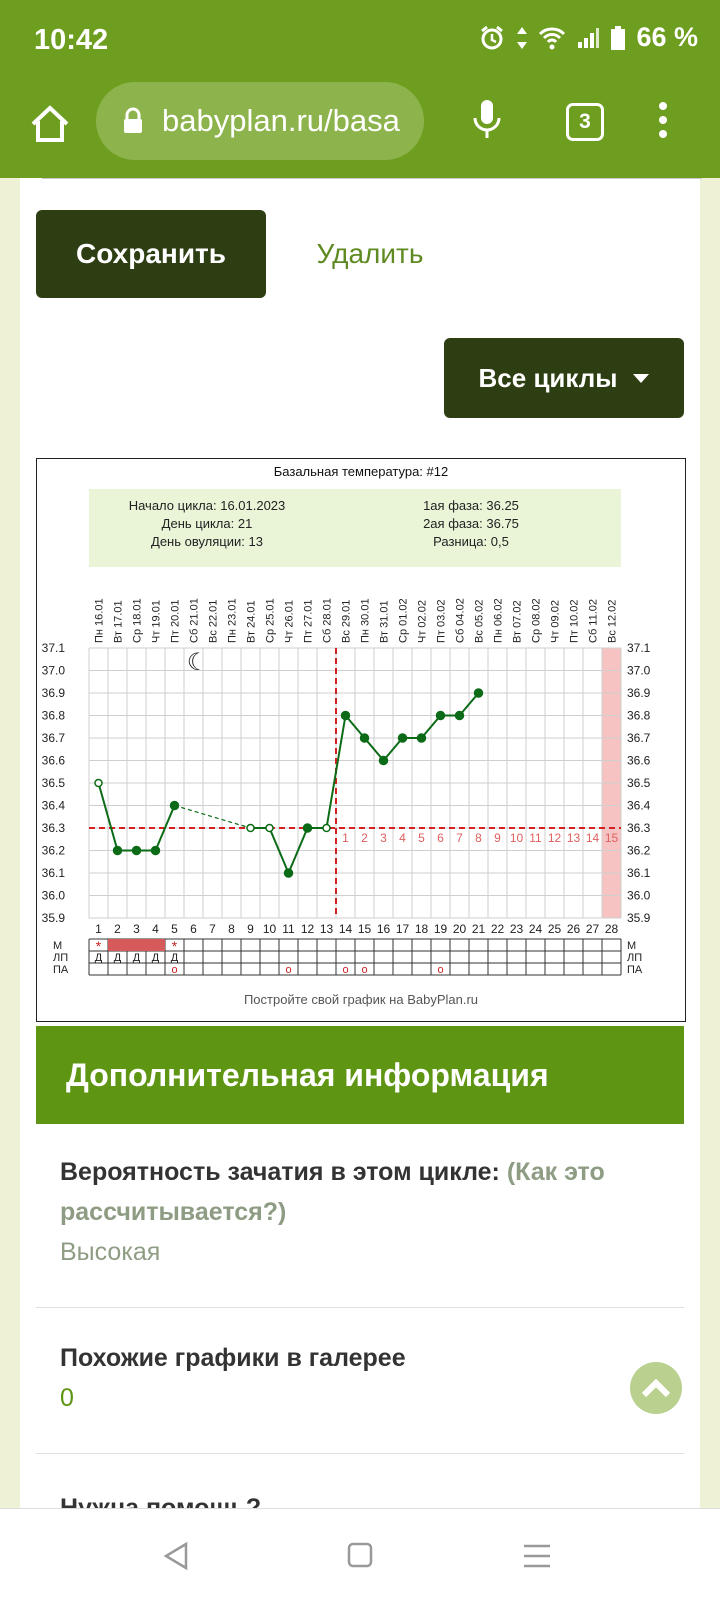 The height and width of the screenshot is (1601, 720). I want to click on y-tick-label-left: 35.9, so click(54, 918).